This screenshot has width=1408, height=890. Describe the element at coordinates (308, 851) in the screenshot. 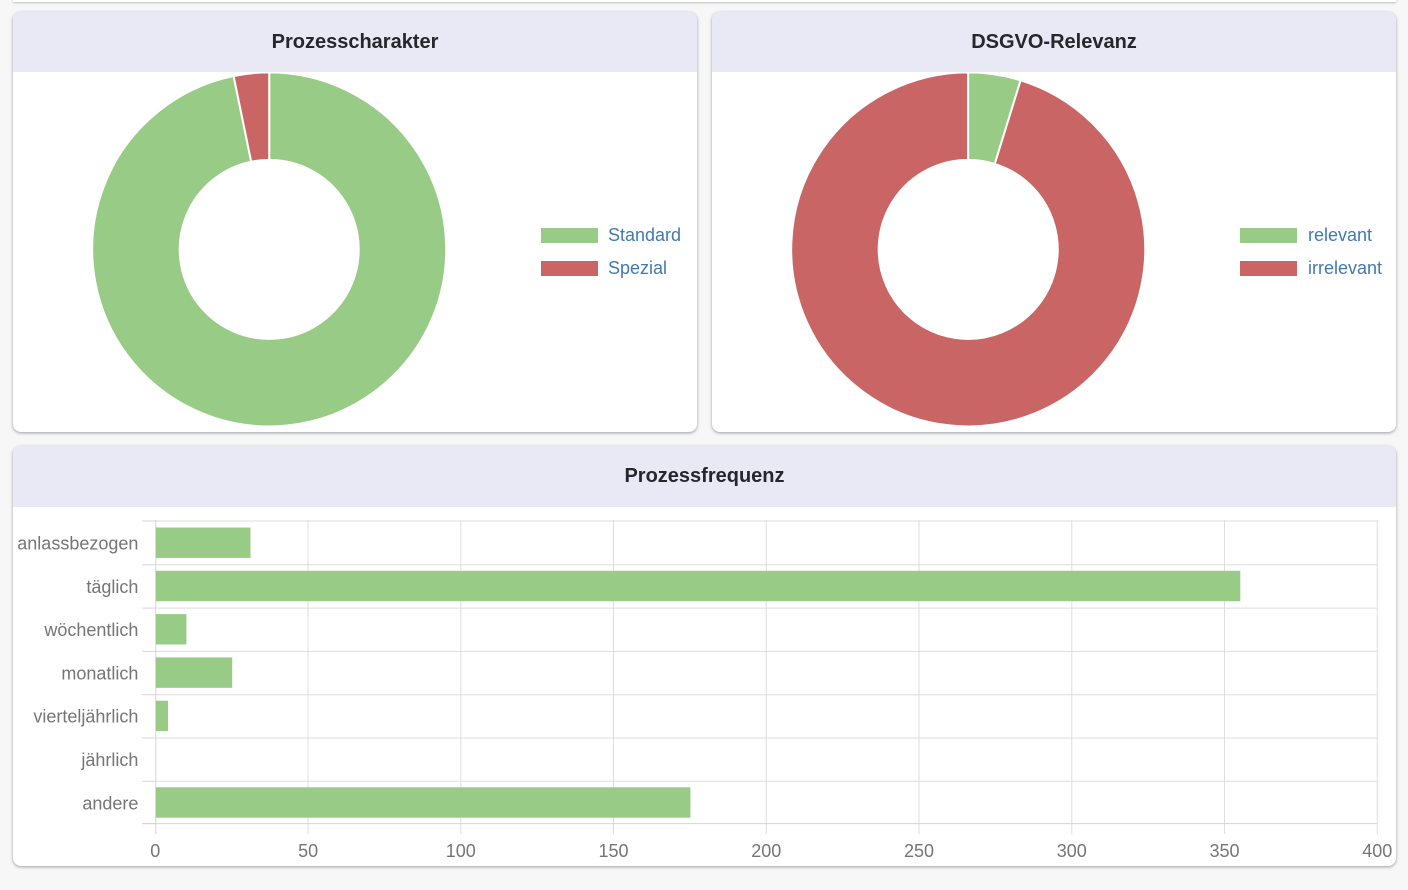

I see `svg-text: 50` at that location.